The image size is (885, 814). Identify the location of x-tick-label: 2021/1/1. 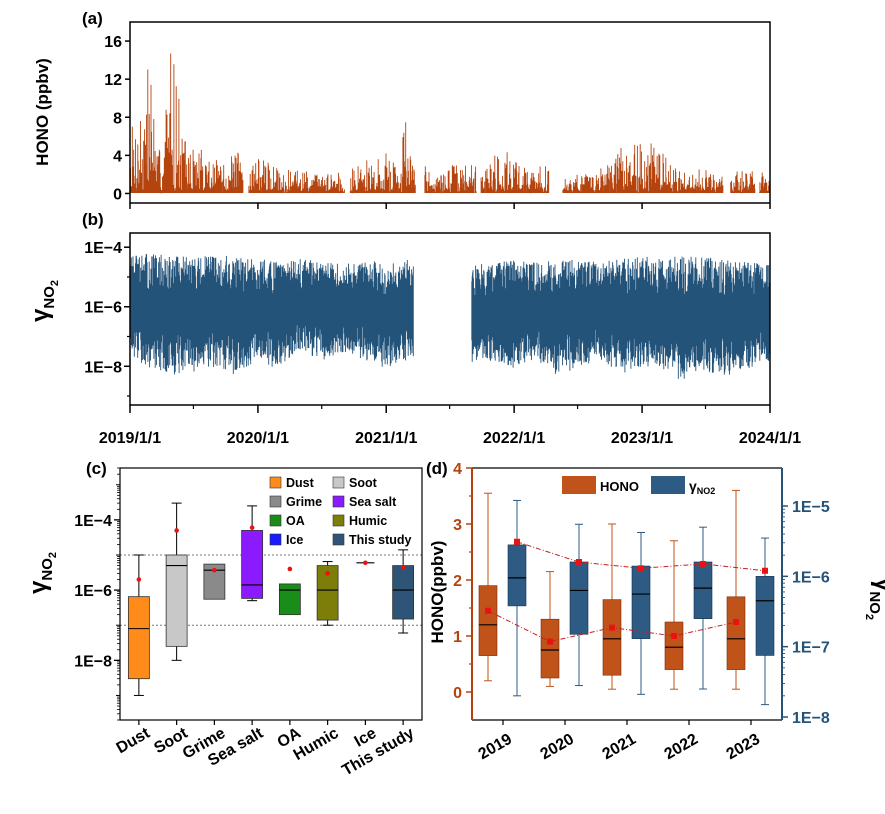
(386, 438).